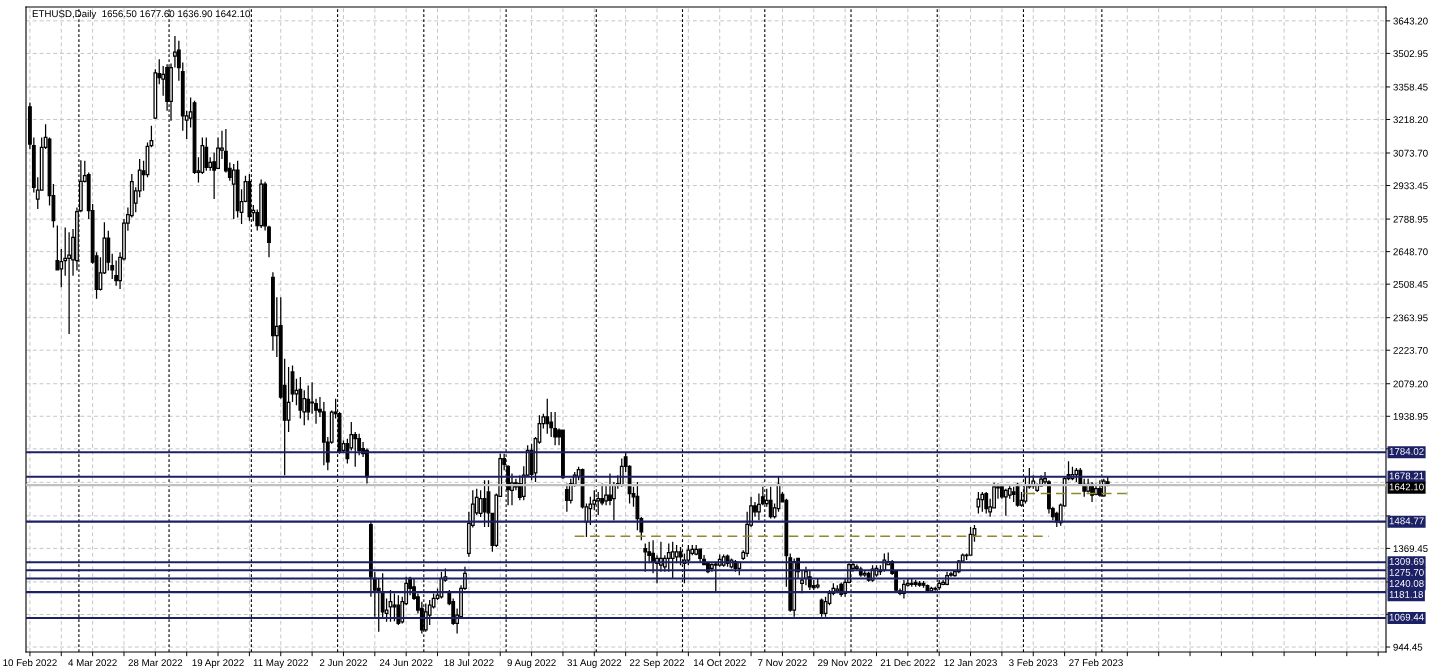 Image resolution: width=1438 pixels, height=671 pixels. What do you see at coordinates (1410, 186) in the screenshot?
I see `y-tick-label: 2933.45` at bounding box center [1410, 186].